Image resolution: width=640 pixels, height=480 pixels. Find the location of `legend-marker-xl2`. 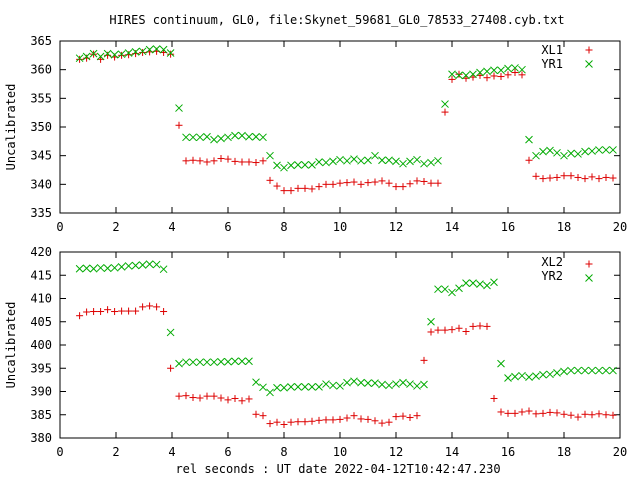

legend-marker-xl2 is located at coordinates (589, 264).